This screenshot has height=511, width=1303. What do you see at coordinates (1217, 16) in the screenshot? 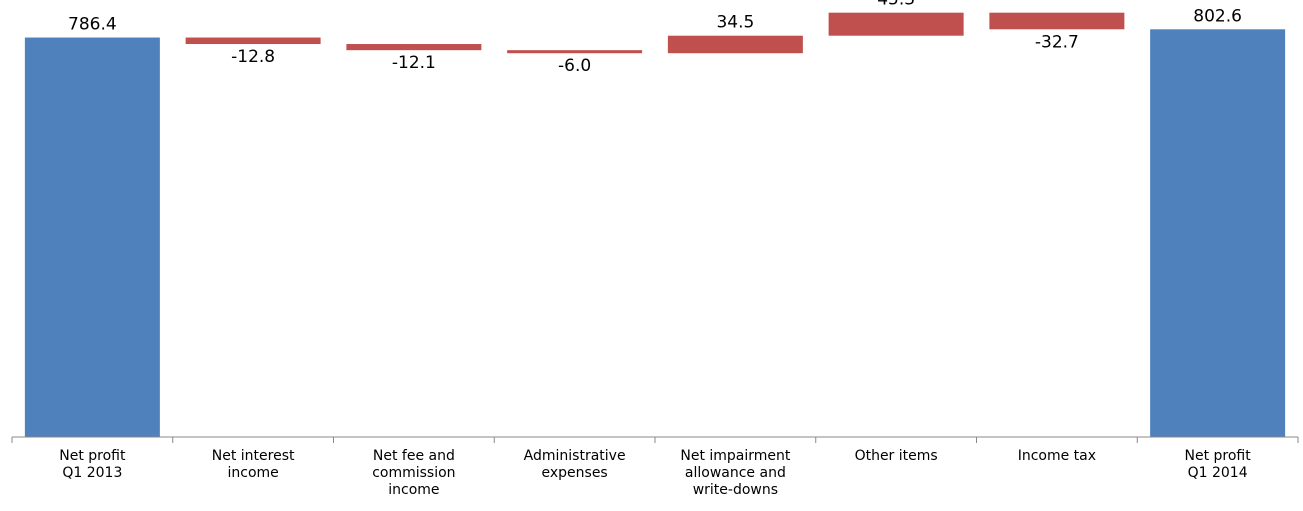
I see `value-label-8: 802.6` at bounding box center [1217, 16].